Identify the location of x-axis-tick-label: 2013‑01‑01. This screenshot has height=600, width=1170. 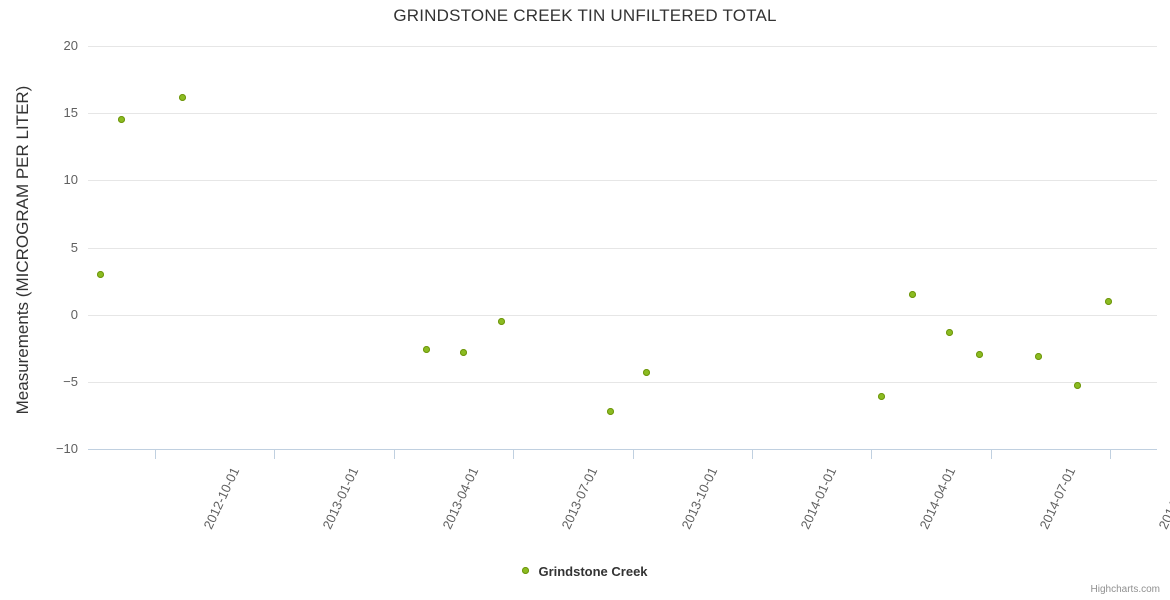
(341, 497).